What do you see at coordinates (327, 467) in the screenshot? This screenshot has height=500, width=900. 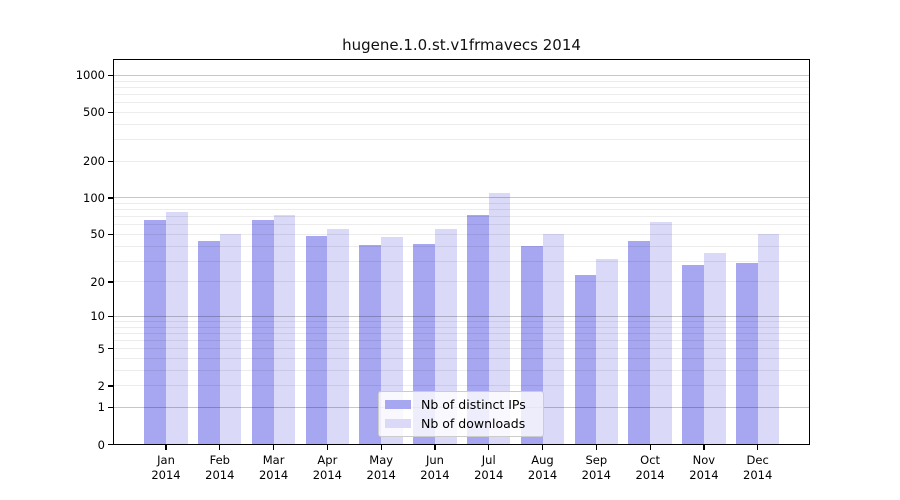 I see `x-tick-label: Apr 2014` at bounding box center [327, 467].